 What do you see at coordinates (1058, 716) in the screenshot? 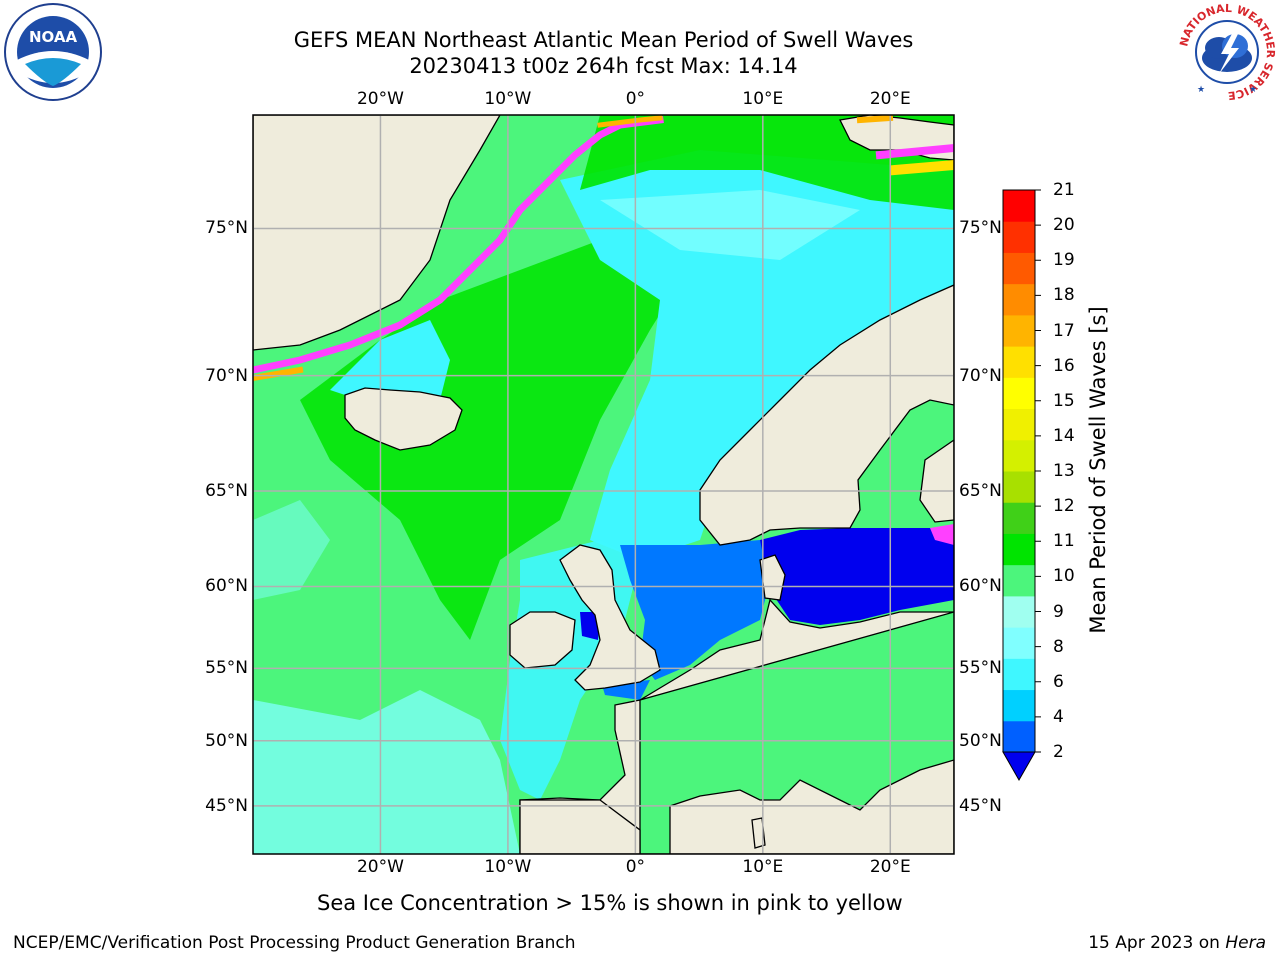
I see `colorbar-tick-label: 4` at bounding box center [1058, 716].